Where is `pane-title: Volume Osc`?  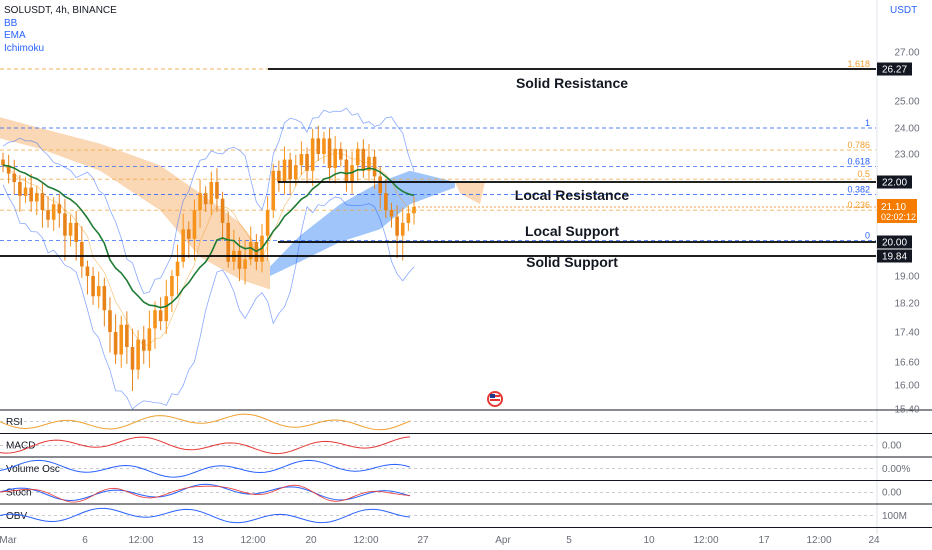
pane-title: Volume Osc is located at coordinates (33, 469).